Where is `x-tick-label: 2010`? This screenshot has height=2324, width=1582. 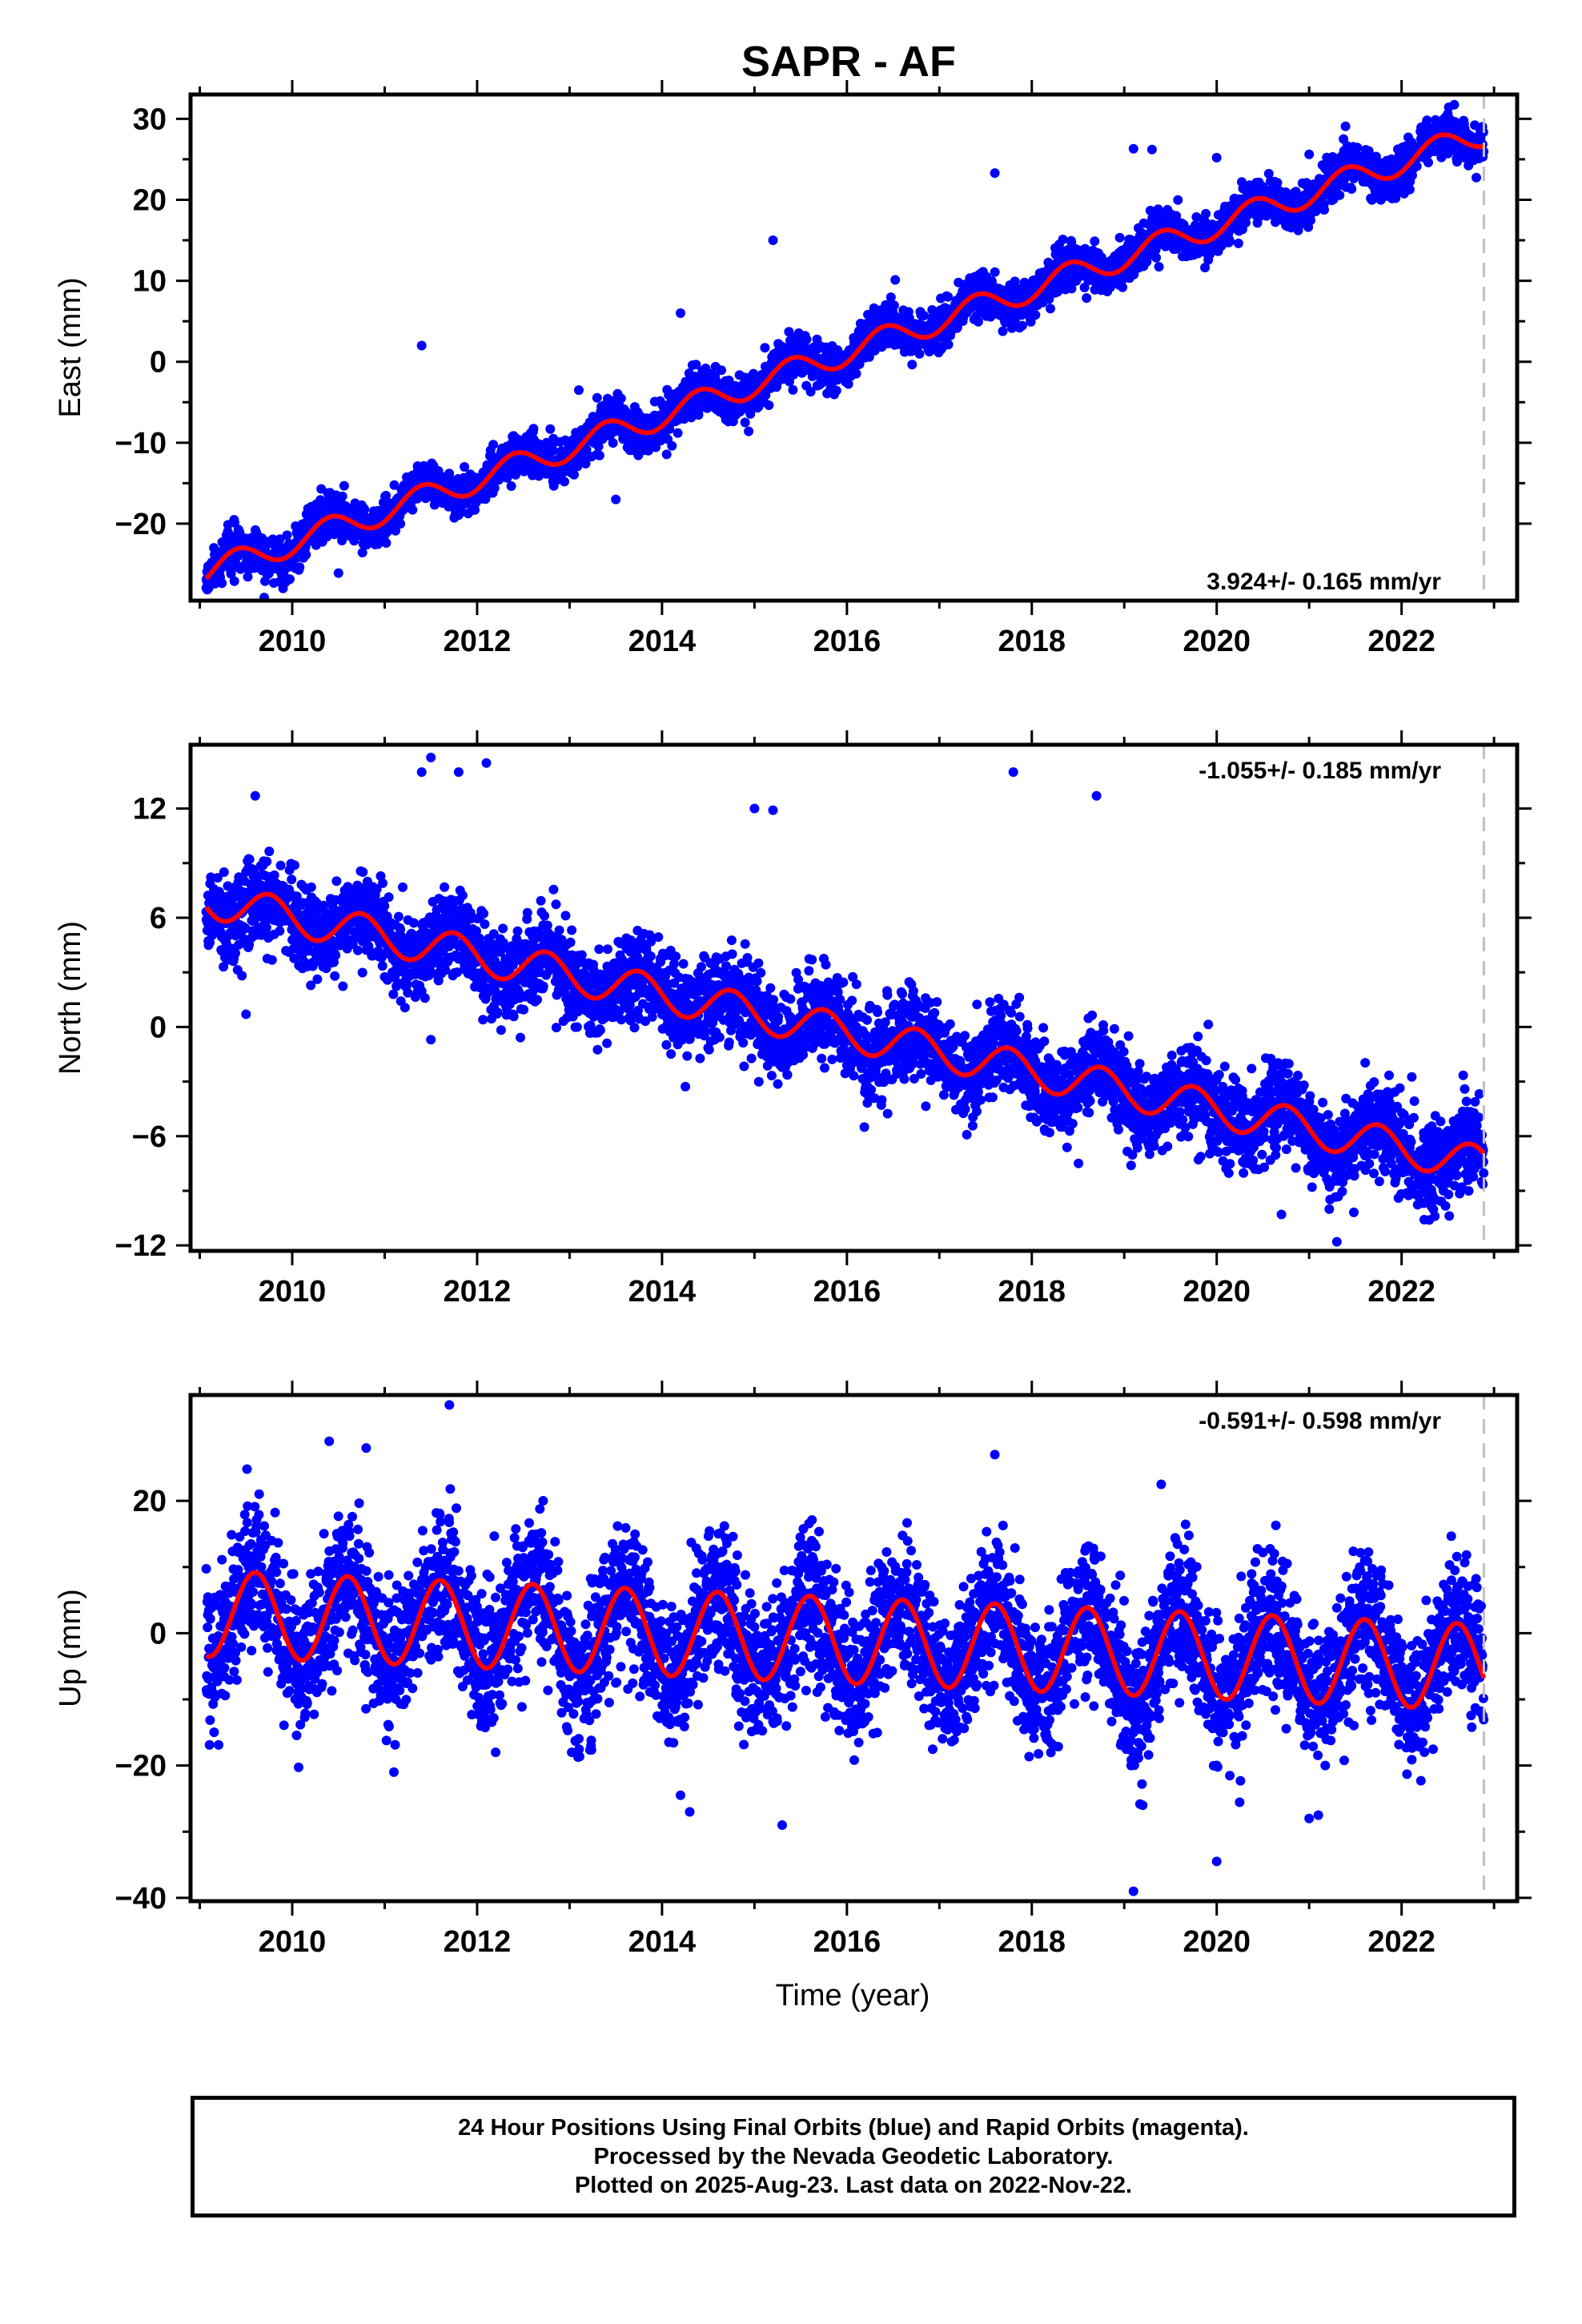 x-tick-label: 2010 is located at coordinates (293, 641).